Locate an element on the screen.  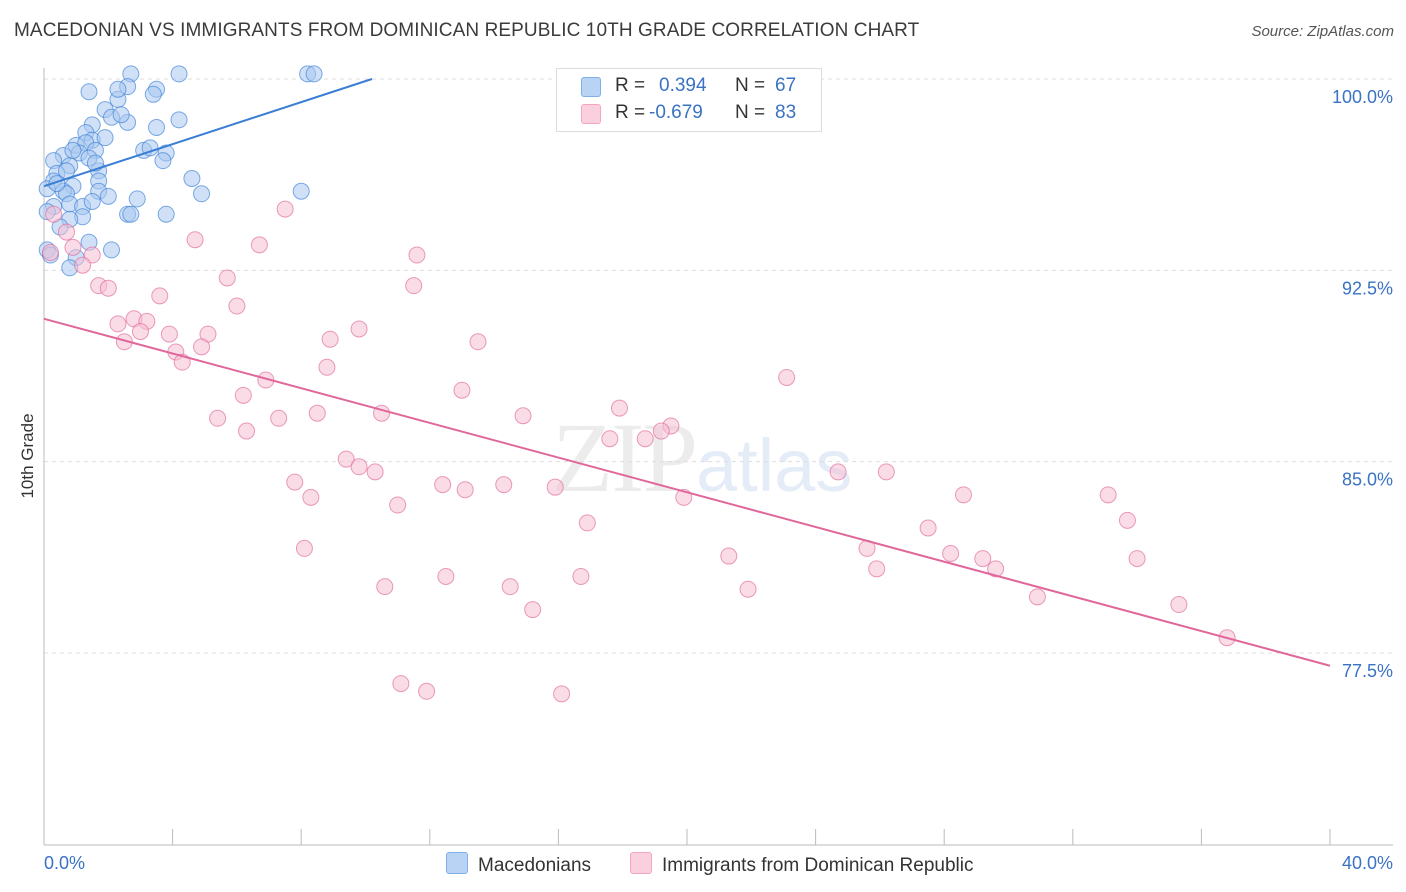
y-tick-label: 85.0% is located at coordinates (1367, 480).